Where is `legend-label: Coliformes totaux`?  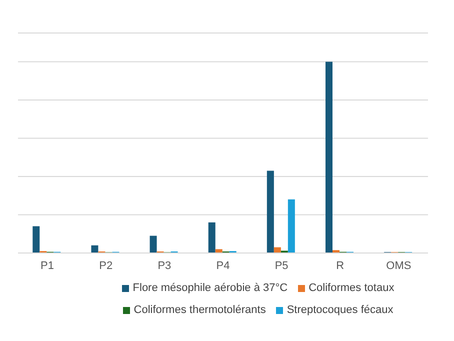 legend-label: Coliformes totaux is located at coordinates (351, 288).